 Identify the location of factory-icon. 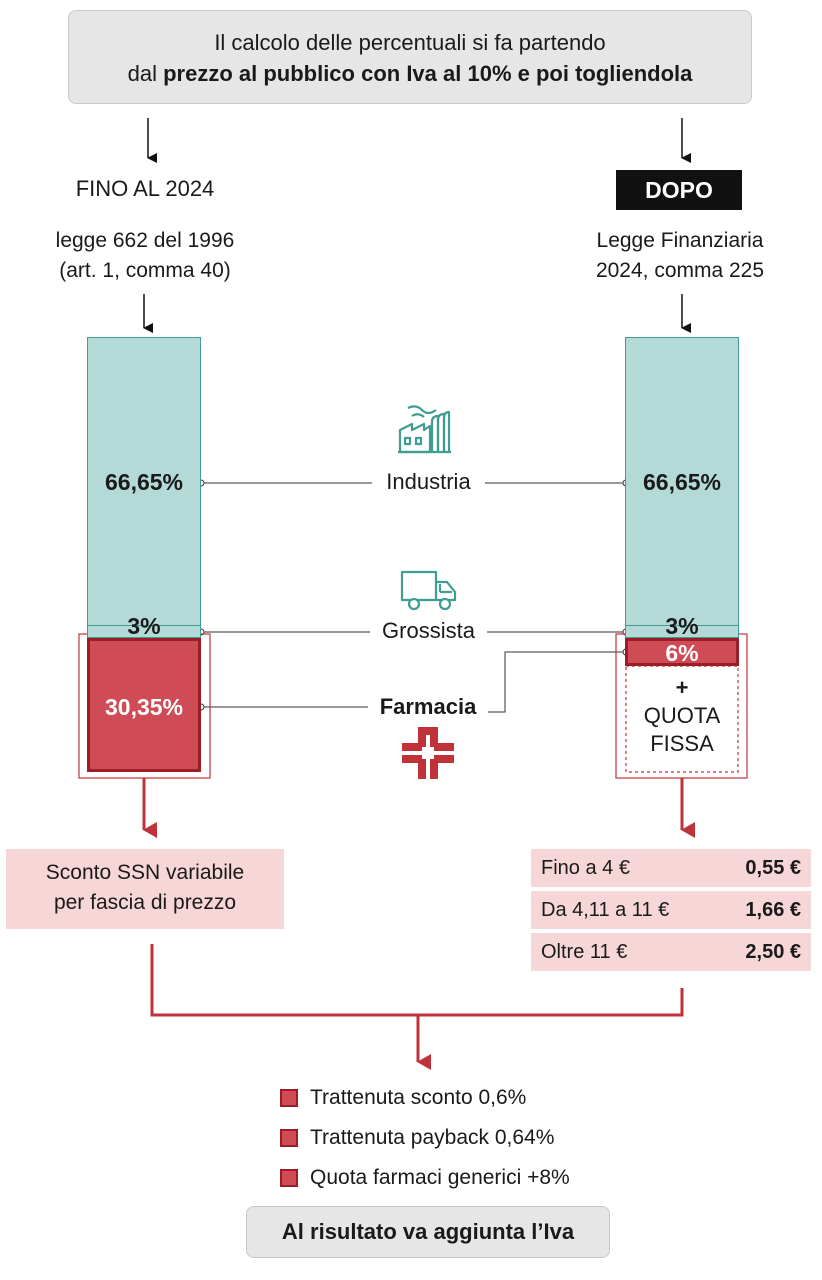
(424, 429).